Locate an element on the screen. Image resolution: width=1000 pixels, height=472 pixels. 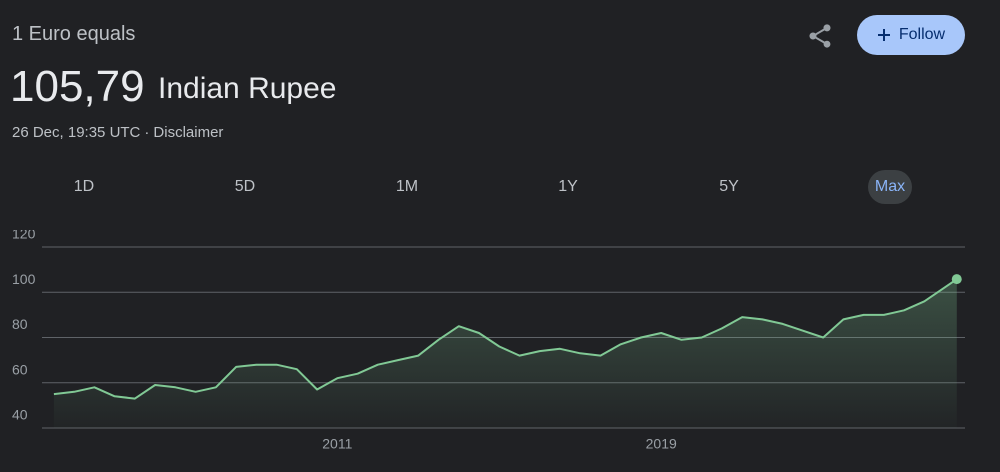
range-tab: 5D is located at coordinates (245, 186).